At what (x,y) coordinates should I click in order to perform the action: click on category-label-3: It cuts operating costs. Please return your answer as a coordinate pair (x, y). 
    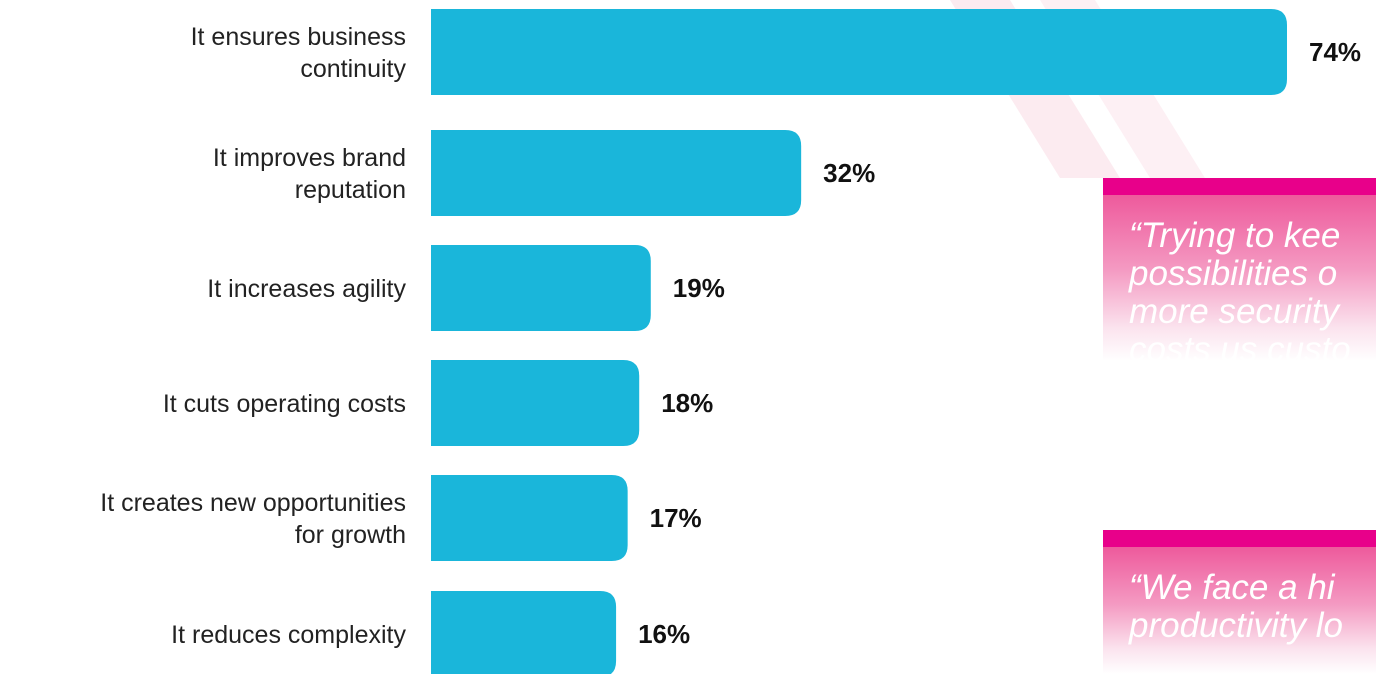
    Looking at the image, I should click on (284, 404).